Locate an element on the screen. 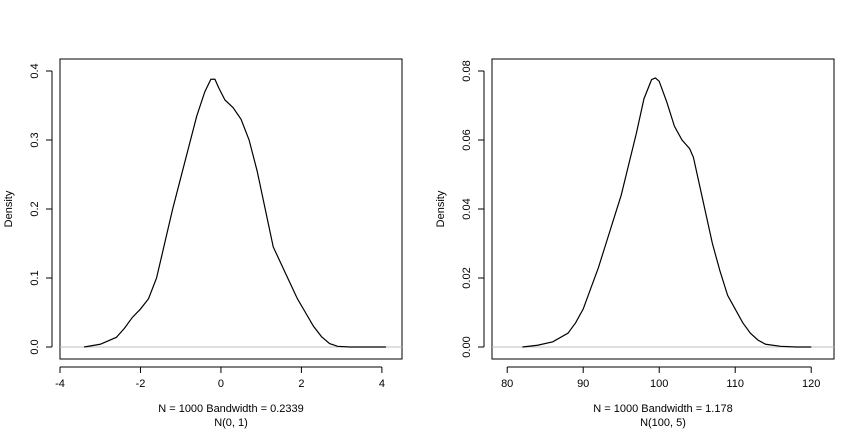 This screenshot has width=864, height=432. y-axis: 0.0 0.1 0.2 0.3 0.4 is located at coordinates (41, 209).